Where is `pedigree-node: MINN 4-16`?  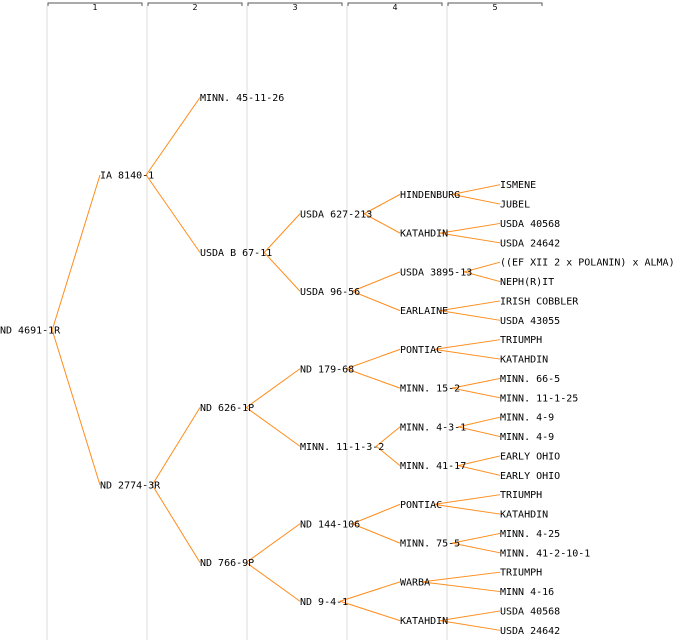 pedigree-node: MINN 4-16 is located at coordinates (527, 592).